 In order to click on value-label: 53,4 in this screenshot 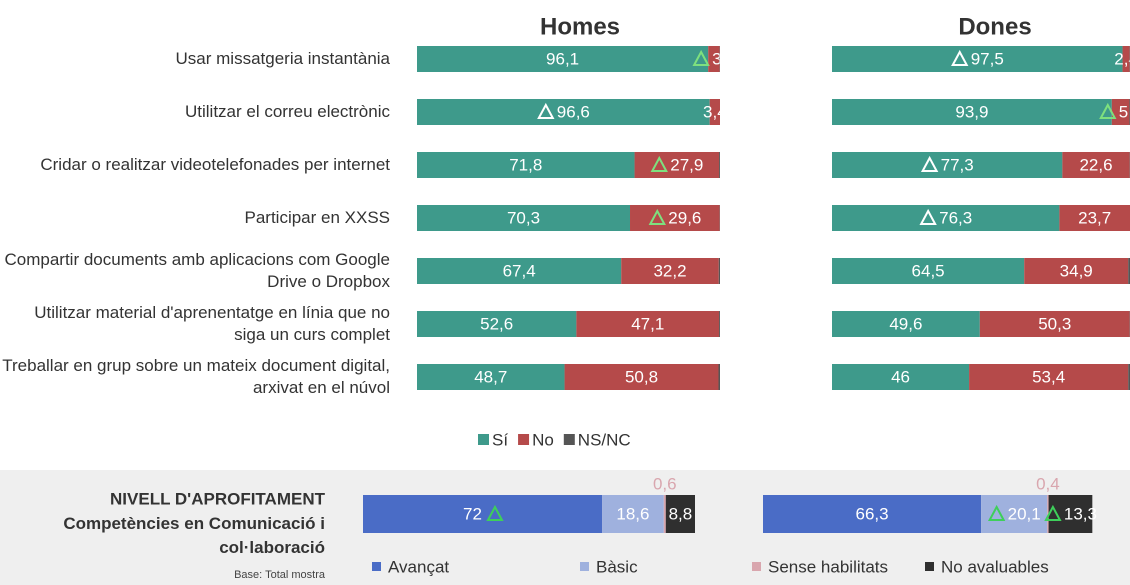, I will do `click(1048, 376)`.